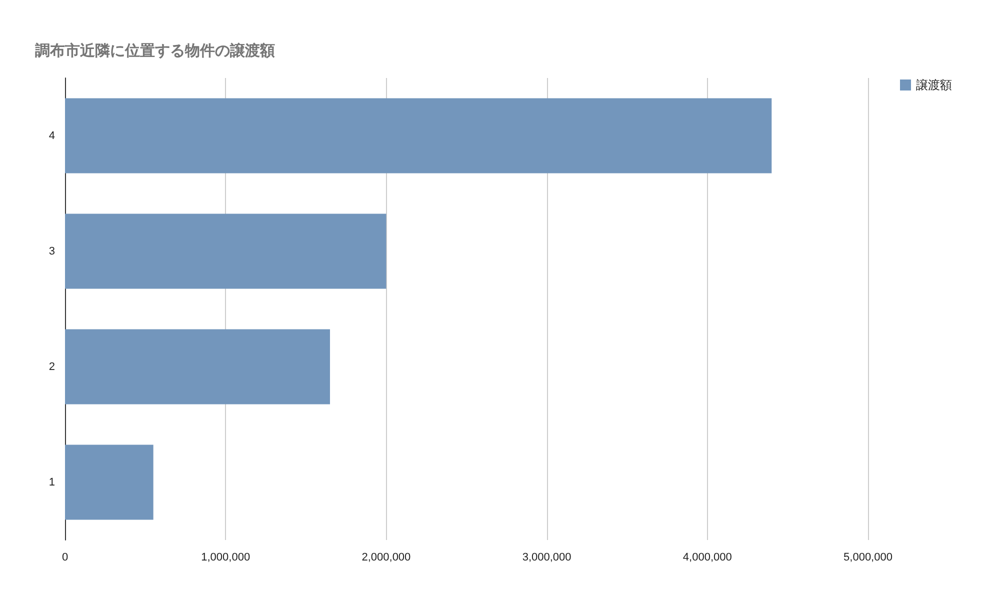 This screenshot has width=1000, height=600. Describe the element at coordinates (934, 85) in the screenshot. I see `legend-label: 譲渡額` at that location.